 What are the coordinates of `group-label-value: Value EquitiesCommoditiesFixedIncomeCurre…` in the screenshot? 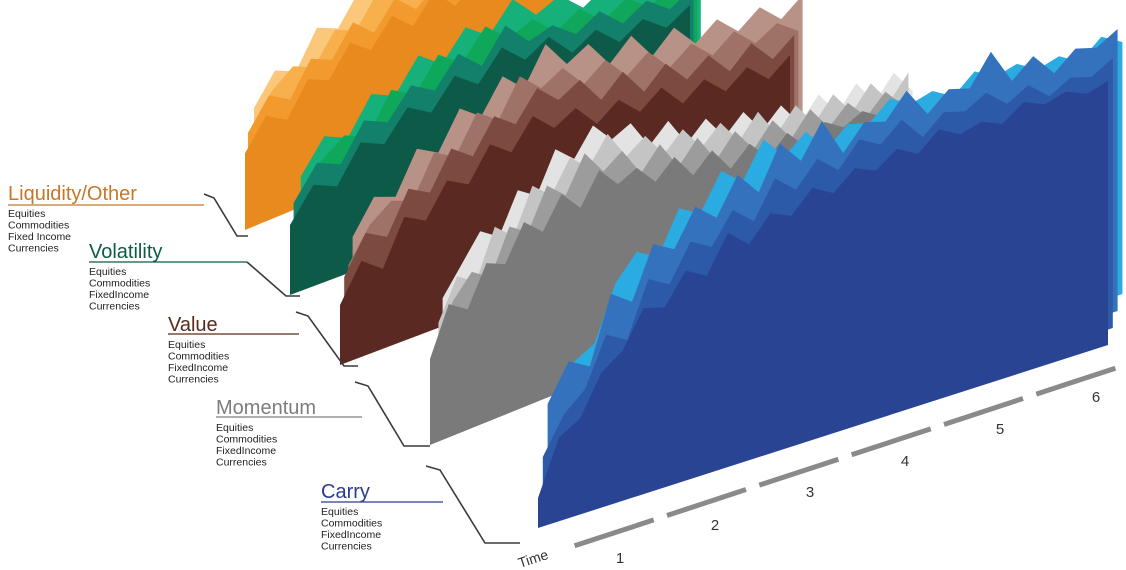 It's located at (263, 348).